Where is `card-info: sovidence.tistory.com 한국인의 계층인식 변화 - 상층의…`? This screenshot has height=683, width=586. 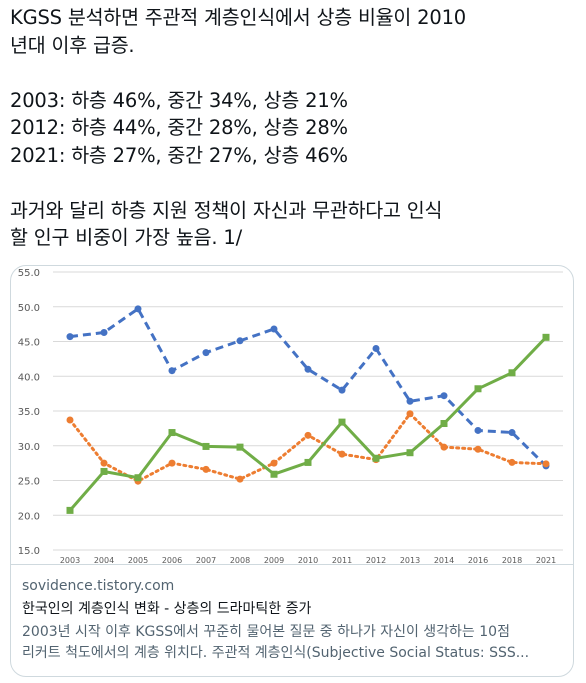
card-info: sovidence.tistory.com 한국인의 계층인식 변화 - 상층의… is located at coordinates (294, 620).